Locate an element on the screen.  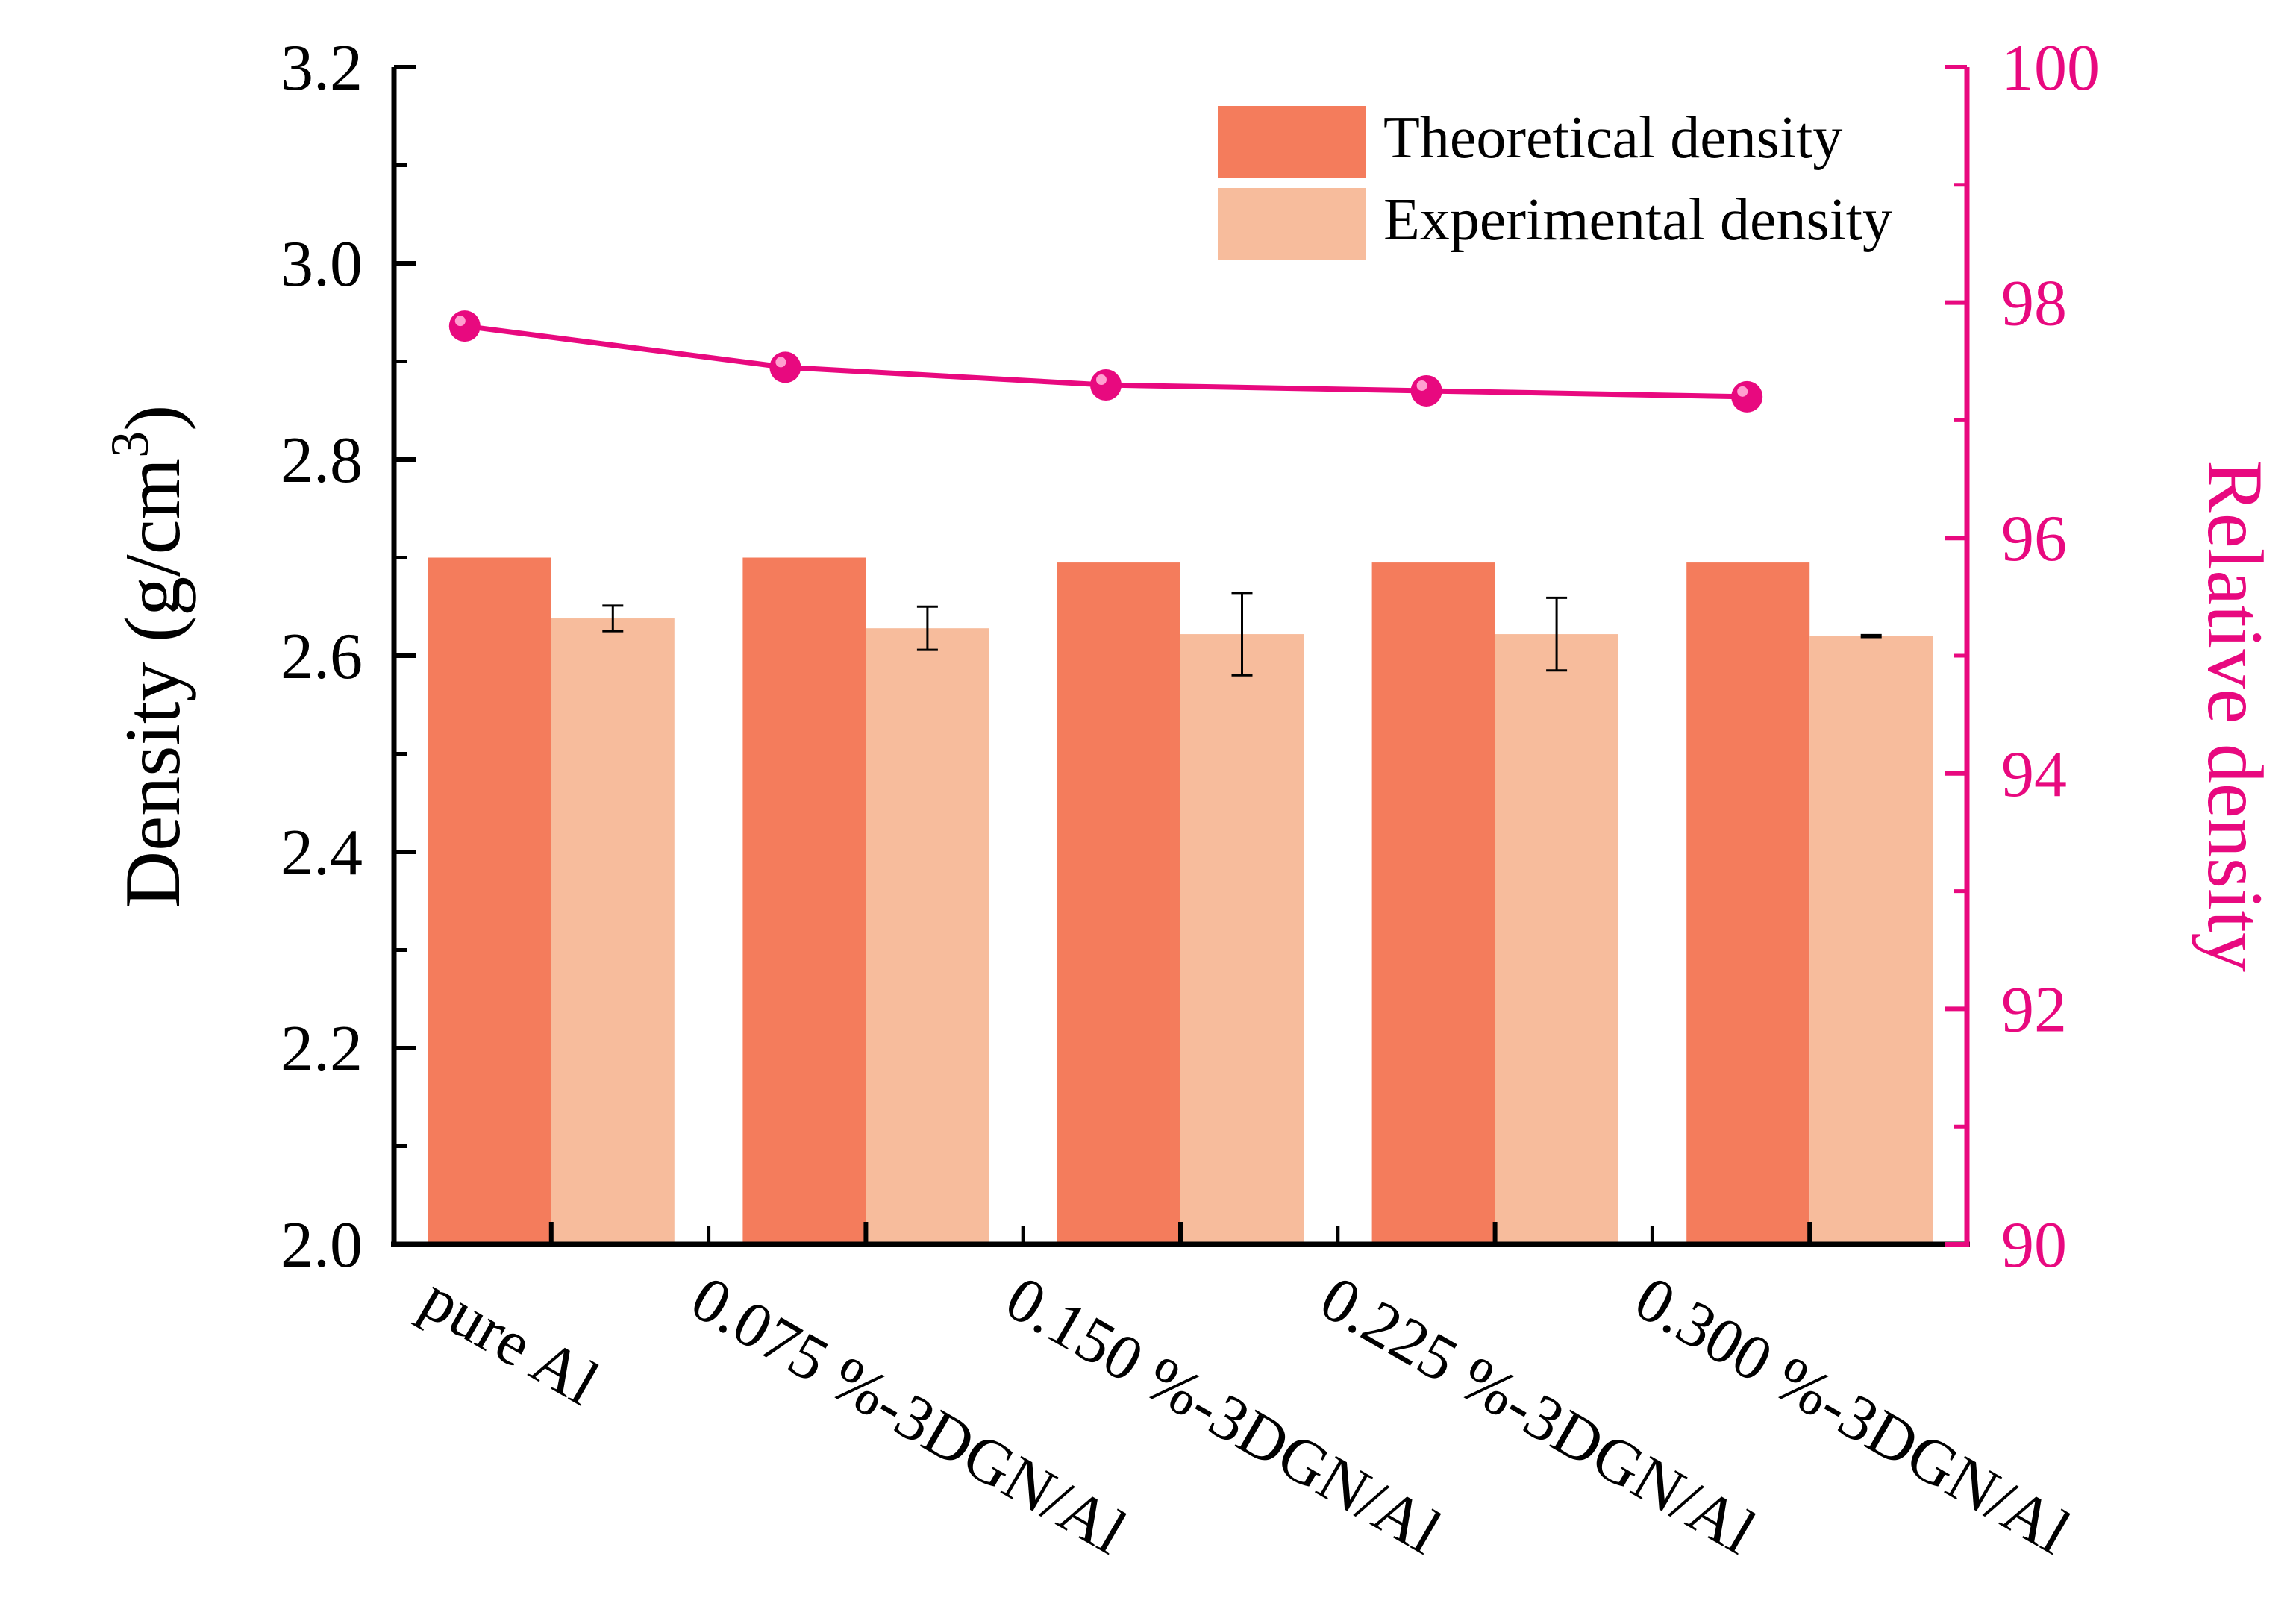
right-axis-ticks: 90 92 94 96 98 100 is located at coordinates (2023, 657).